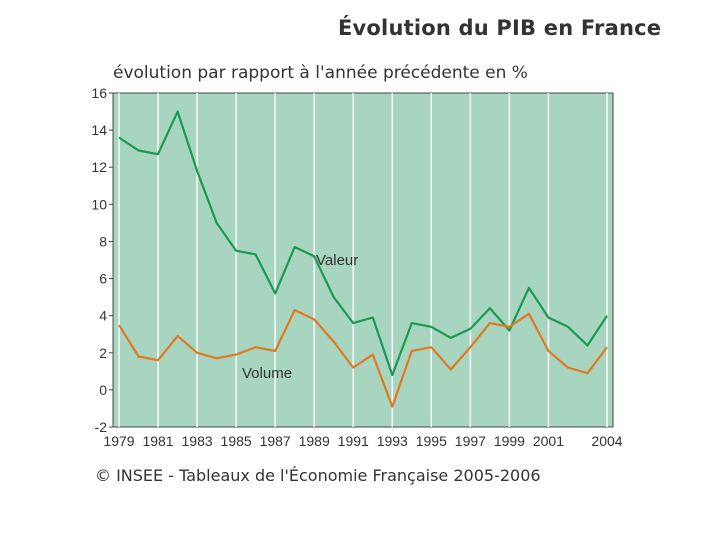  What do you see at coordinates (99, 130) in the screenshot?
I see `y-tick-label: 14` at bounding box center [99, 130].